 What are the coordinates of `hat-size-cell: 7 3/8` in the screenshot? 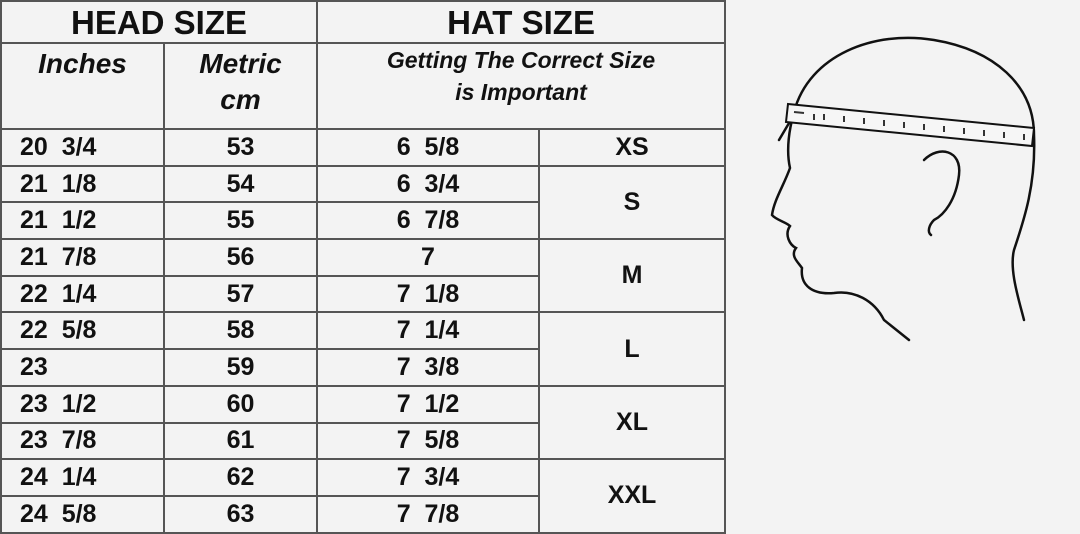 It's located at (428, 367).